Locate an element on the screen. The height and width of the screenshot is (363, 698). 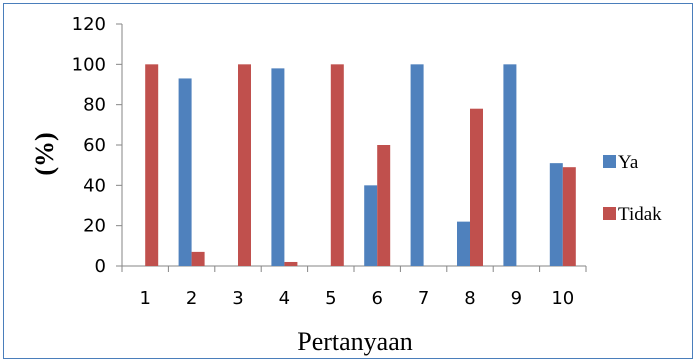
y-tick-label: 120 is located at coordinates (89, 24).